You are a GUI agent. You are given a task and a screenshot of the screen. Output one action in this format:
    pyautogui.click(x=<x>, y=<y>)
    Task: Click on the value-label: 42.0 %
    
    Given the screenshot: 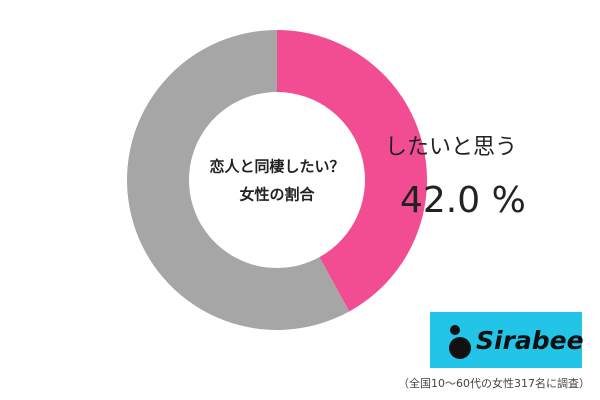 What is the action you would take?
    pyautogui.click(x=463, y=200)
    